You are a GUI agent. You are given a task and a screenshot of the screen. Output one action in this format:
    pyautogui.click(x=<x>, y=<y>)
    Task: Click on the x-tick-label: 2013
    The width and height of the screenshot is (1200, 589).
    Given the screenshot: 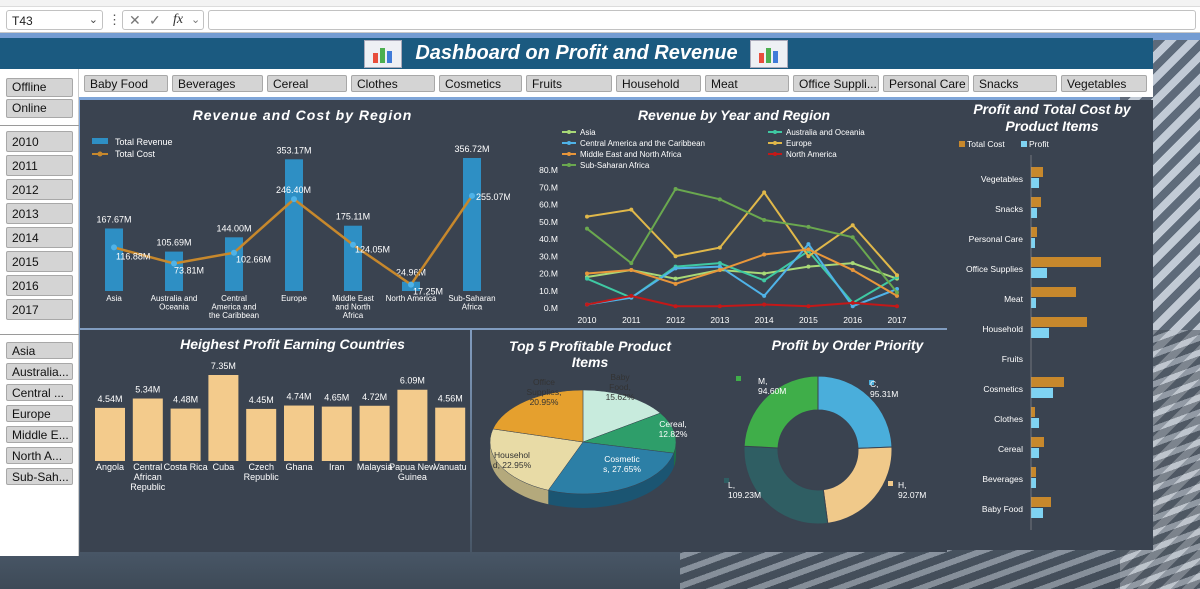 What is the action you would take?
    pyautogui.click(x=719, y=320)
    